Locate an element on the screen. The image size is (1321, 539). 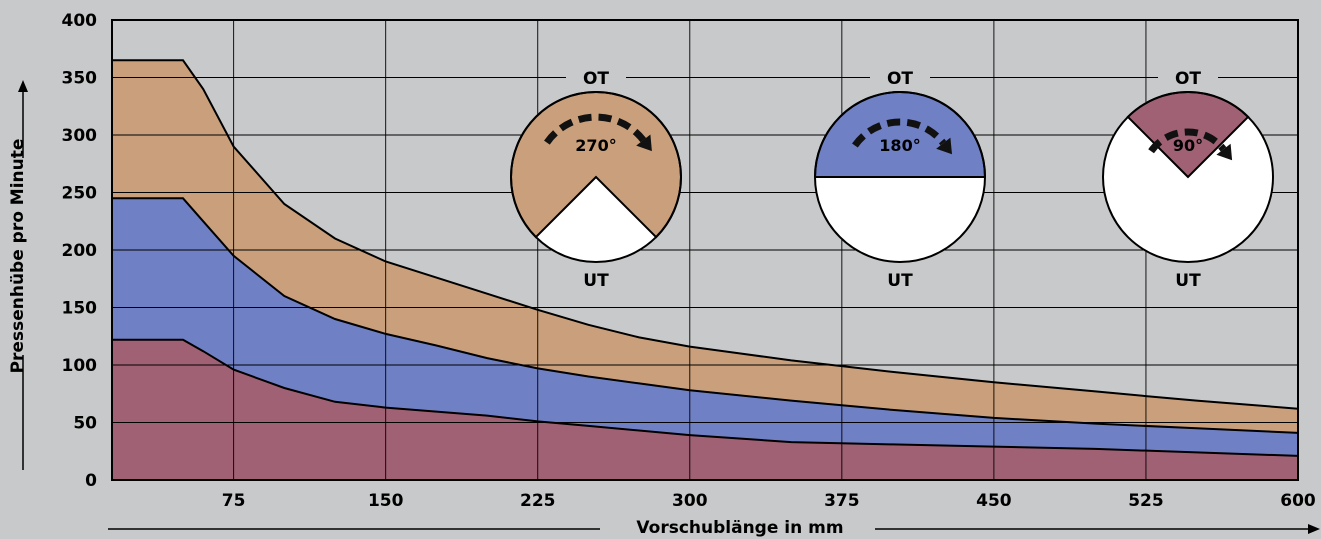
y-tick-label: 250 is located at coordinates (80, 194).